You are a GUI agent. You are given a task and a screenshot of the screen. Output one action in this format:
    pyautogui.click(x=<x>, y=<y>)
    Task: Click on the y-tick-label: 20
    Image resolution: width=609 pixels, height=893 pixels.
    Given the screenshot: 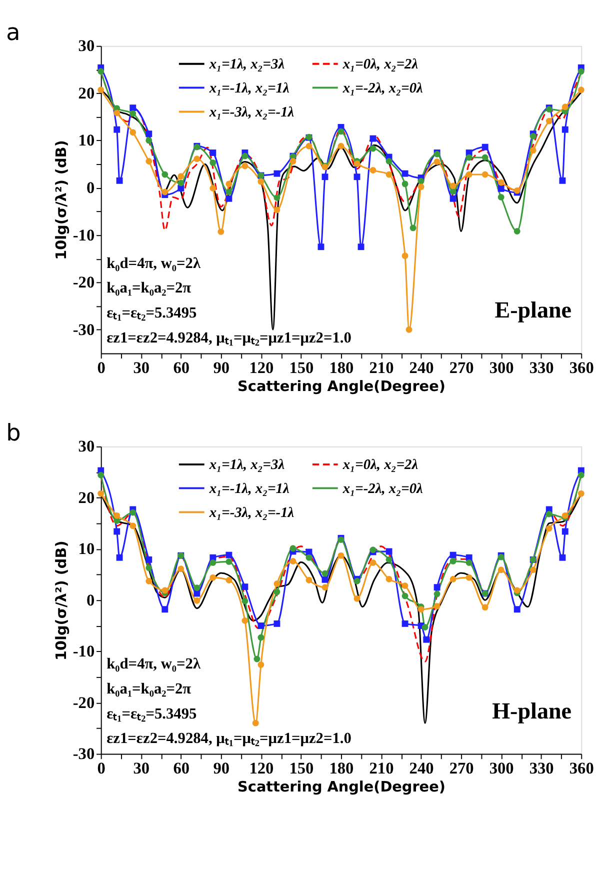 What is the action you would take?
    pyautogui.click(x=86, y=92)
    